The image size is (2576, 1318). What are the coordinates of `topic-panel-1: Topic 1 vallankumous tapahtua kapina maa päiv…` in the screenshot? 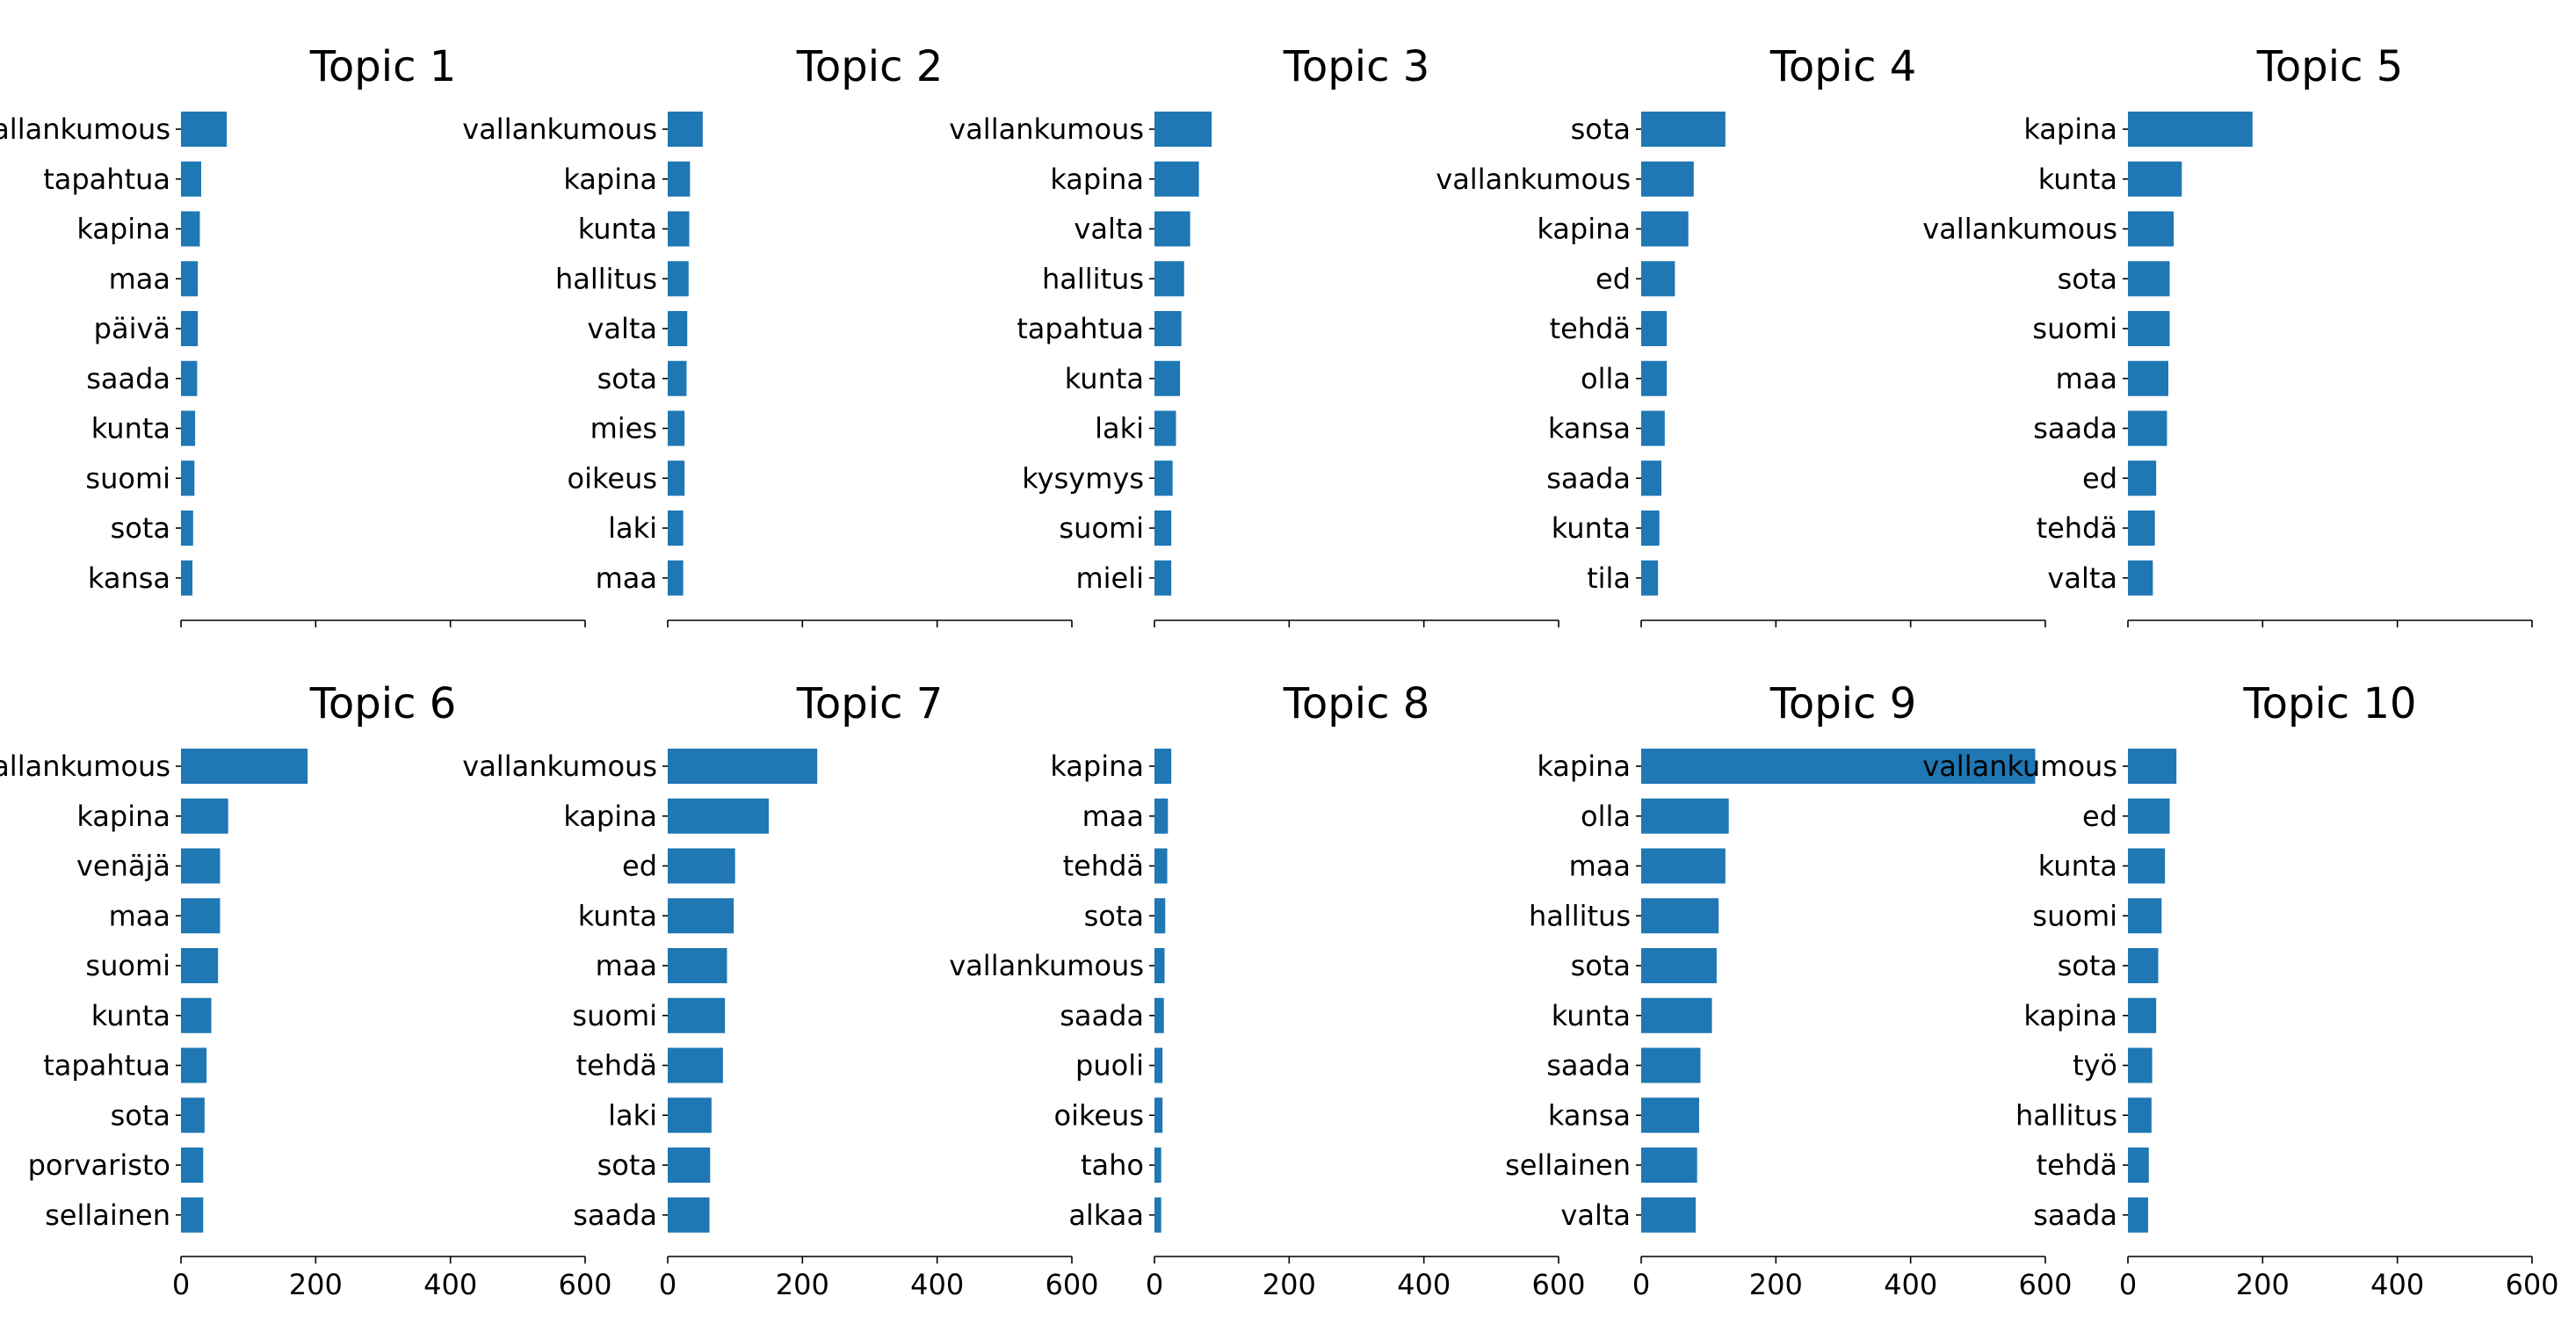 It's located at (293, 335).